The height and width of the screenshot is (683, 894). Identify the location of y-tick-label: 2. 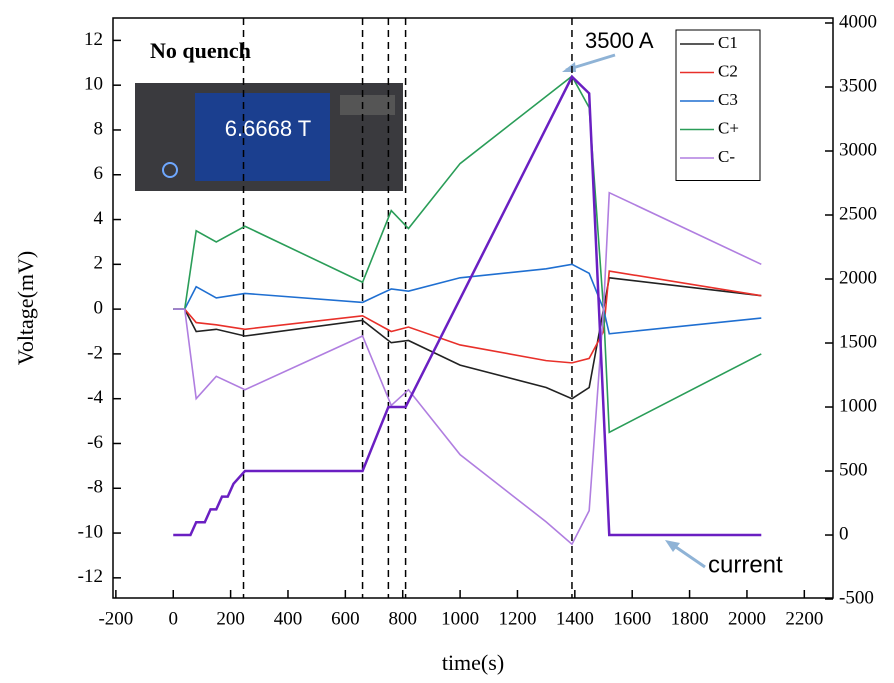
(99, 263).